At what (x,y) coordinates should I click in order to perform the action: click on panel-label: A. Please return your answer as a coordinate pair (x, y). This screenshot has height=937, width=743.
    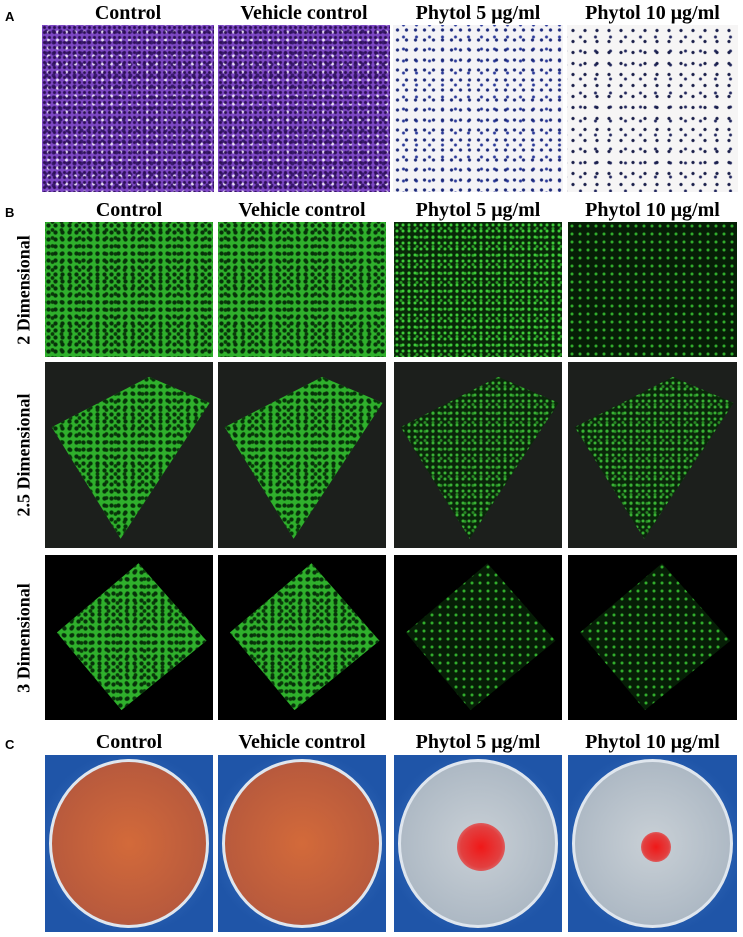
    Looking at the image, I should click on (10, 16).